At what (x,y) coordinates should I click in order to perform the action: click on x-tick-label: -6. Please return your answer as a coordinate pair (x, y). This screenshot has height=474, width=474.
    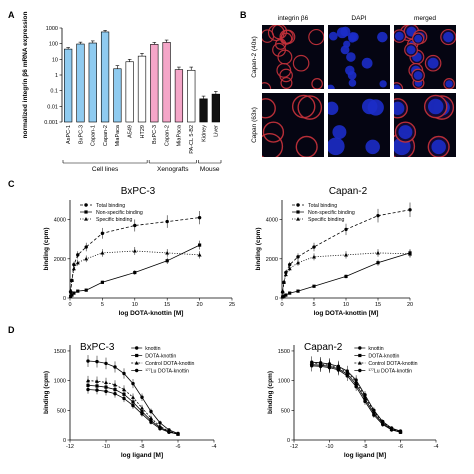
    Looking at the image, I should click on (400, 447).